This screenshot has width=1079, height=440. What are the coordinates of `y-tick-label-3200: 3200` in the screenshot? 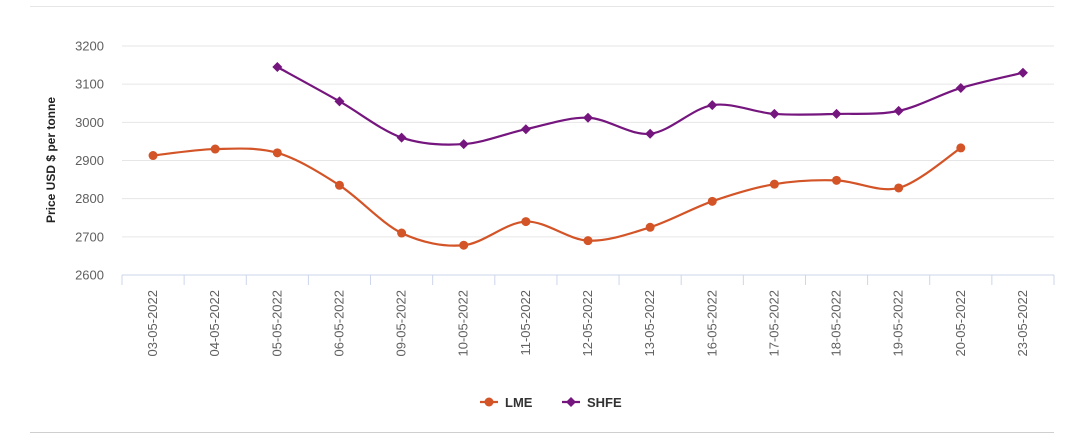 It's located at (89, 46).